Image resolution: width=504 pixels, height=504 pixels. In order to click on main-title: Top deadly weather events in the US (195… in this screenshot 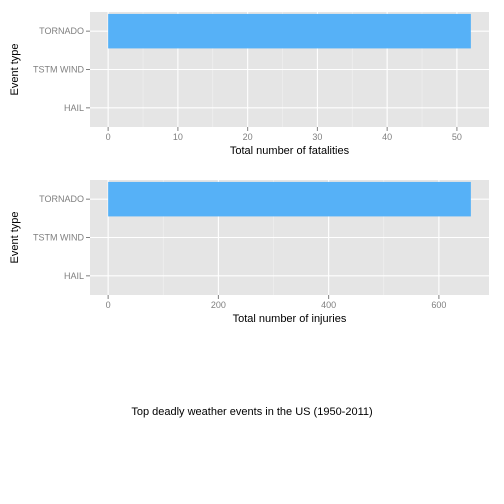, I will do `click(252, 412)`.